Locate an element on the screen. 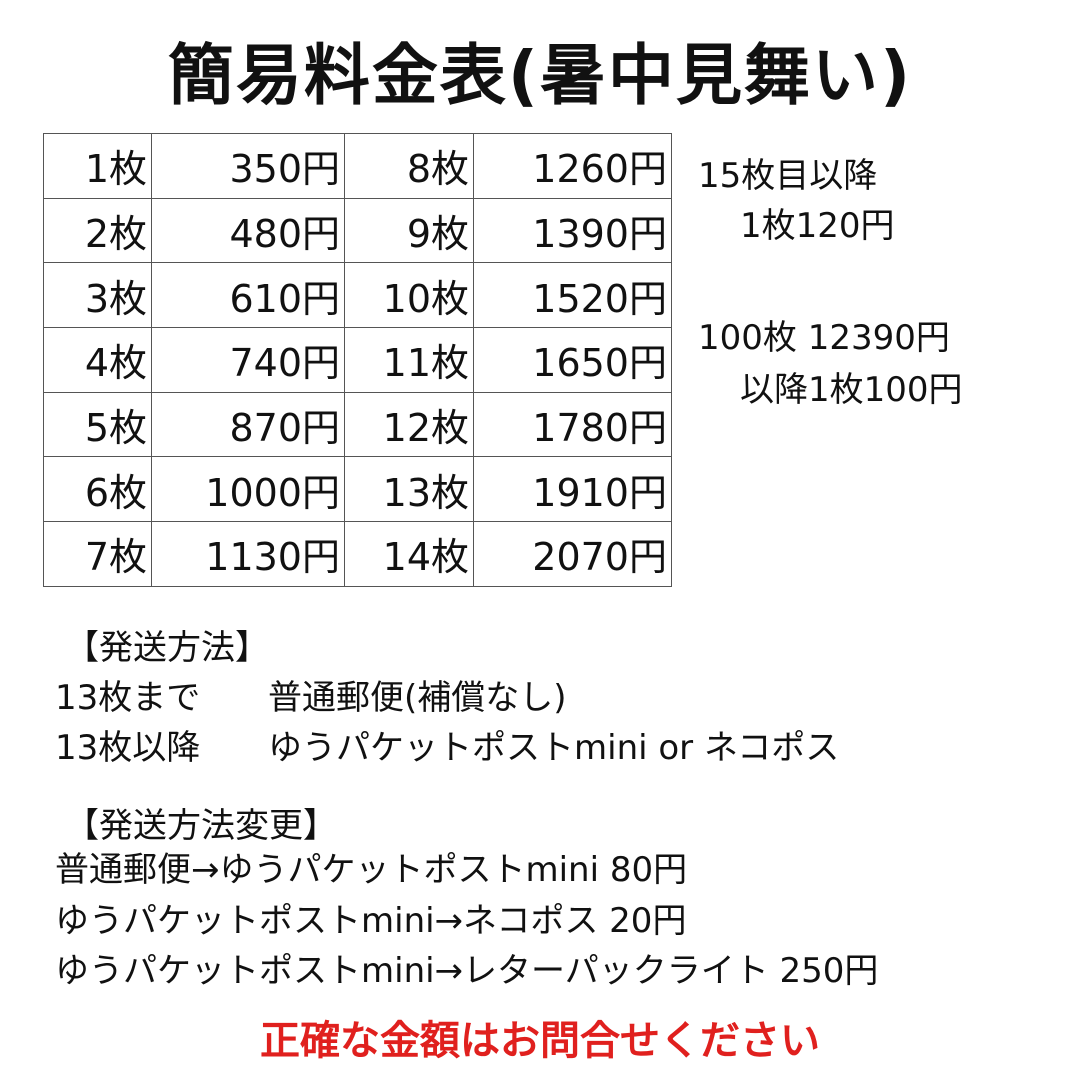 The image size is (1080, 1080). footer-notice: 正確な金額はお問合せください is located at coordinates (540, 1041).